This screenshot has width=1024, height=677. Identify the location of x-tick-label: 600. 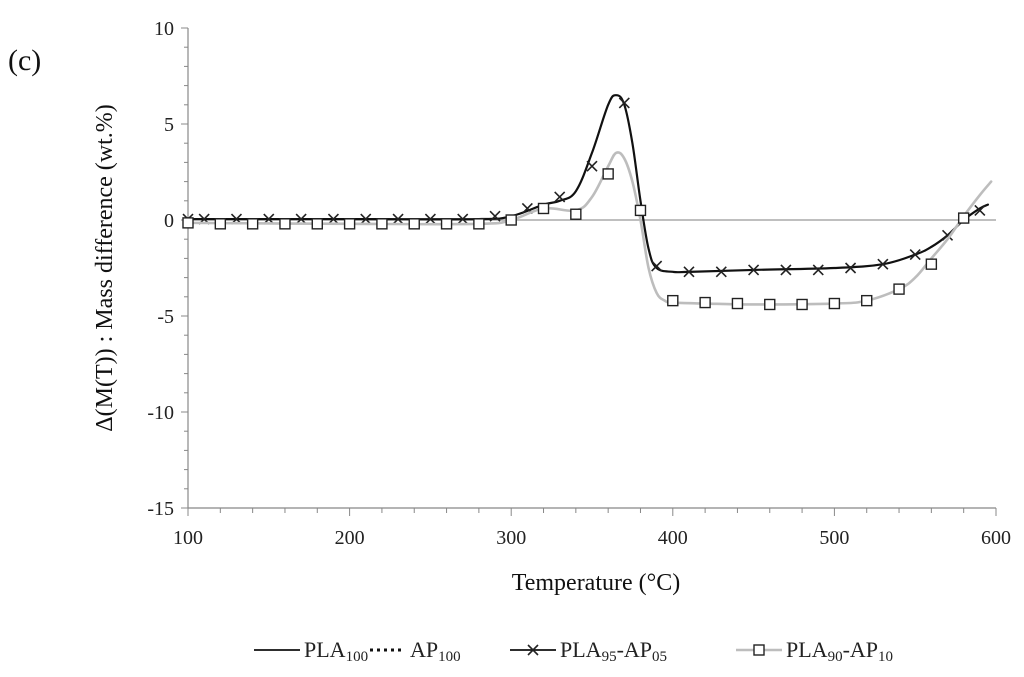
(996, 538).